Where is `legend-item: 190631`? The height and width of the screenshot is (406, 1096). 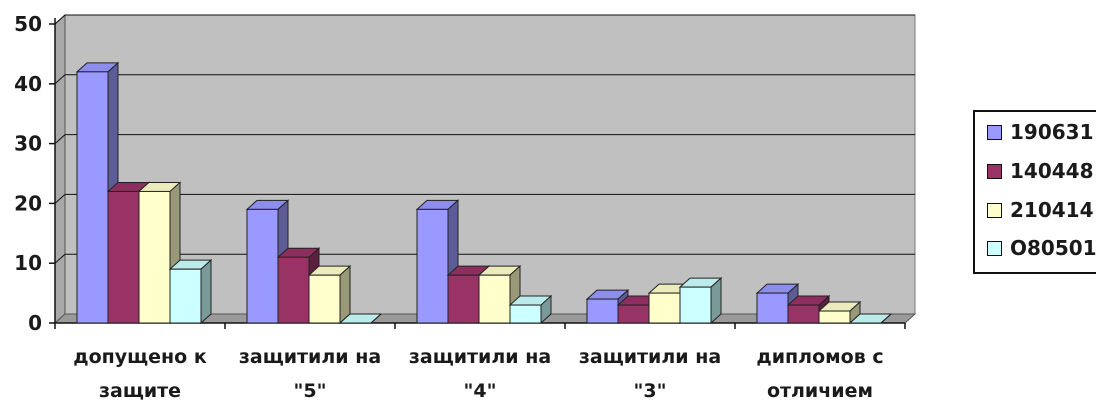
legend-item: 190631 is located at coordinates (1040, 132).